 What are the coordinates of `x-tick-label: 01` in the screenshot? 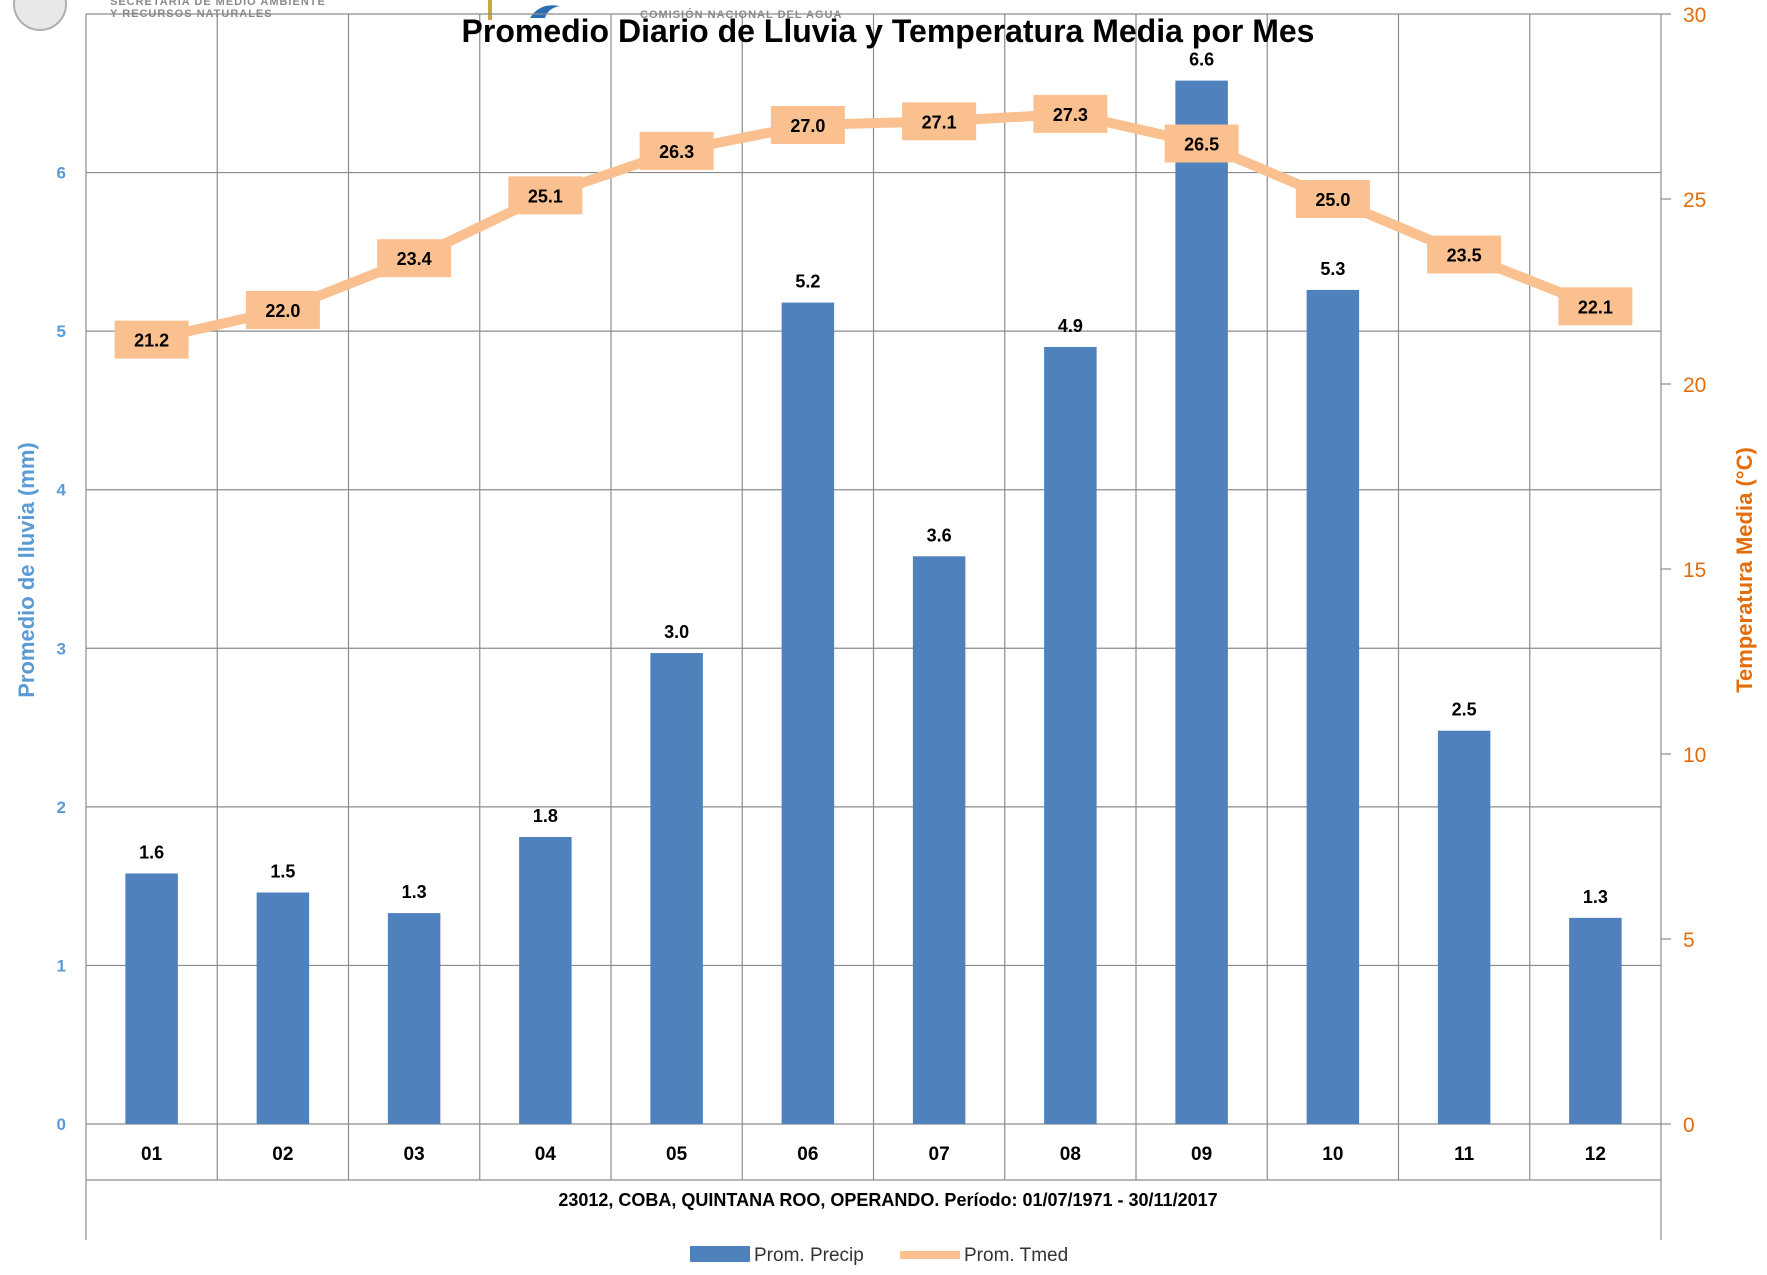 It's located at (152, 1154).